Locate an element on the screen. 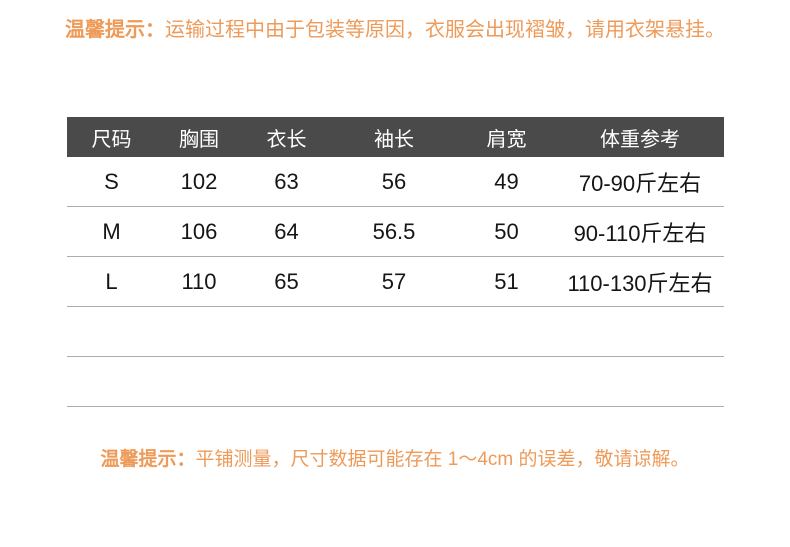 Image resolution: width=790 pixels, height=547 pixels. cell-size: S is located at coordinates (111, 182).